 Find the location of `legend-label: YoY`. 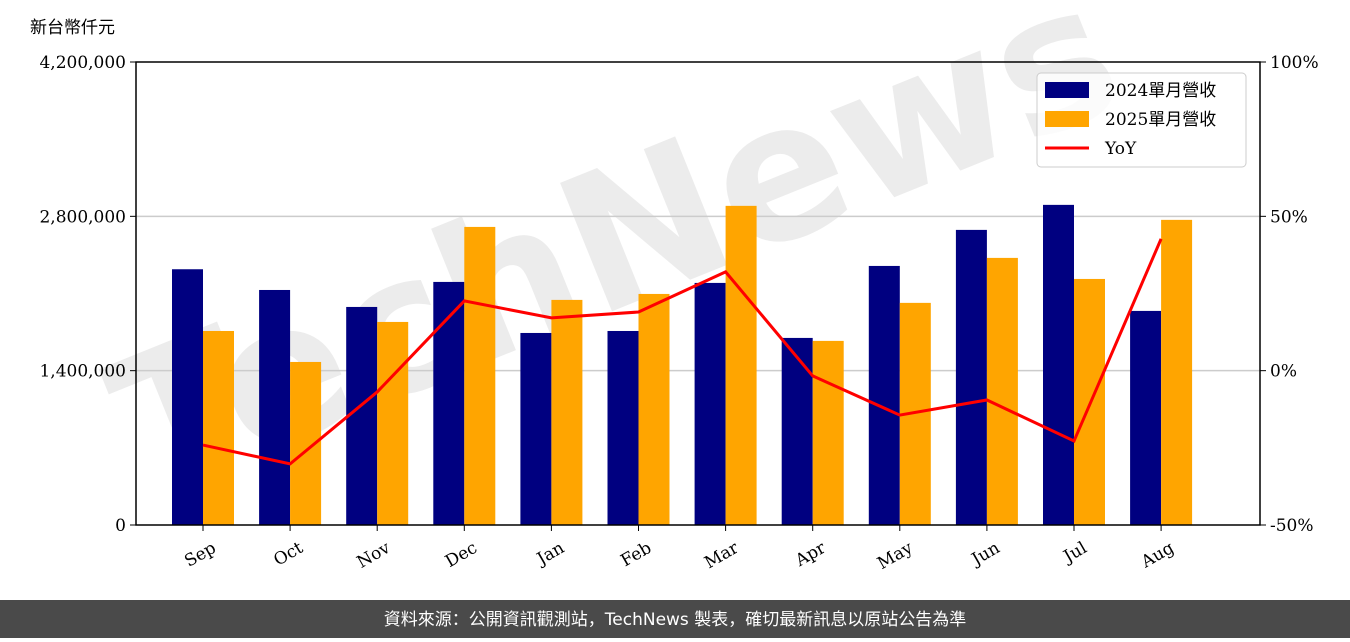

legend-label: YoY is located at coordinates (1120, 149).